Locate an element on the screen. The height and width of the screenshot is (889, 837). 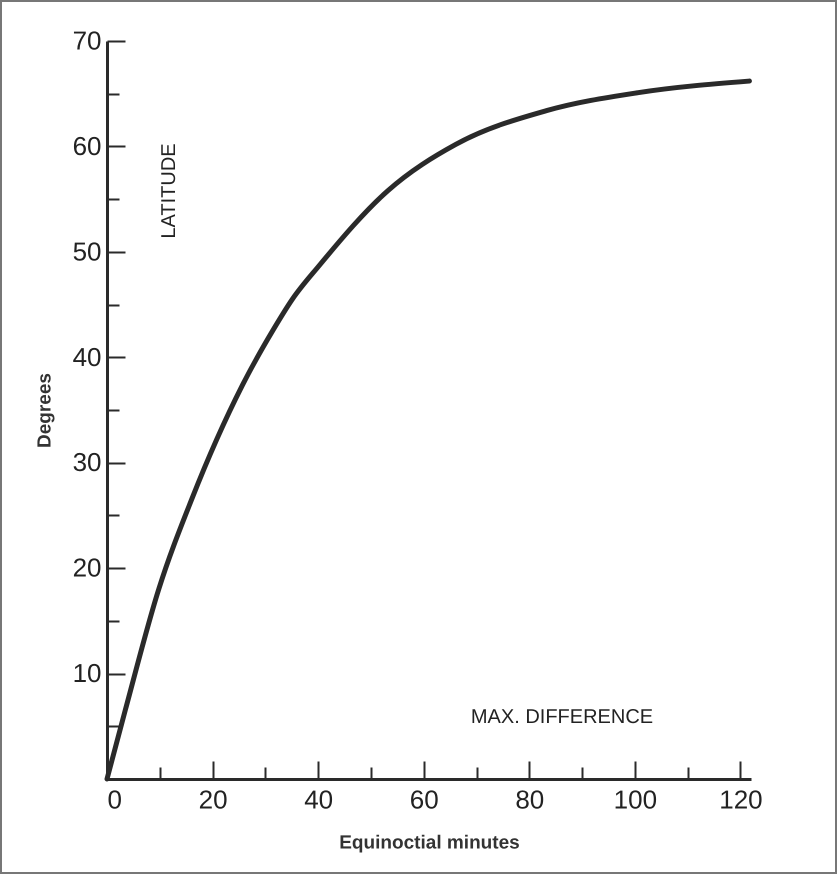
x-axis-title: Equinoctial minutes is located at coordinates (429, 843).